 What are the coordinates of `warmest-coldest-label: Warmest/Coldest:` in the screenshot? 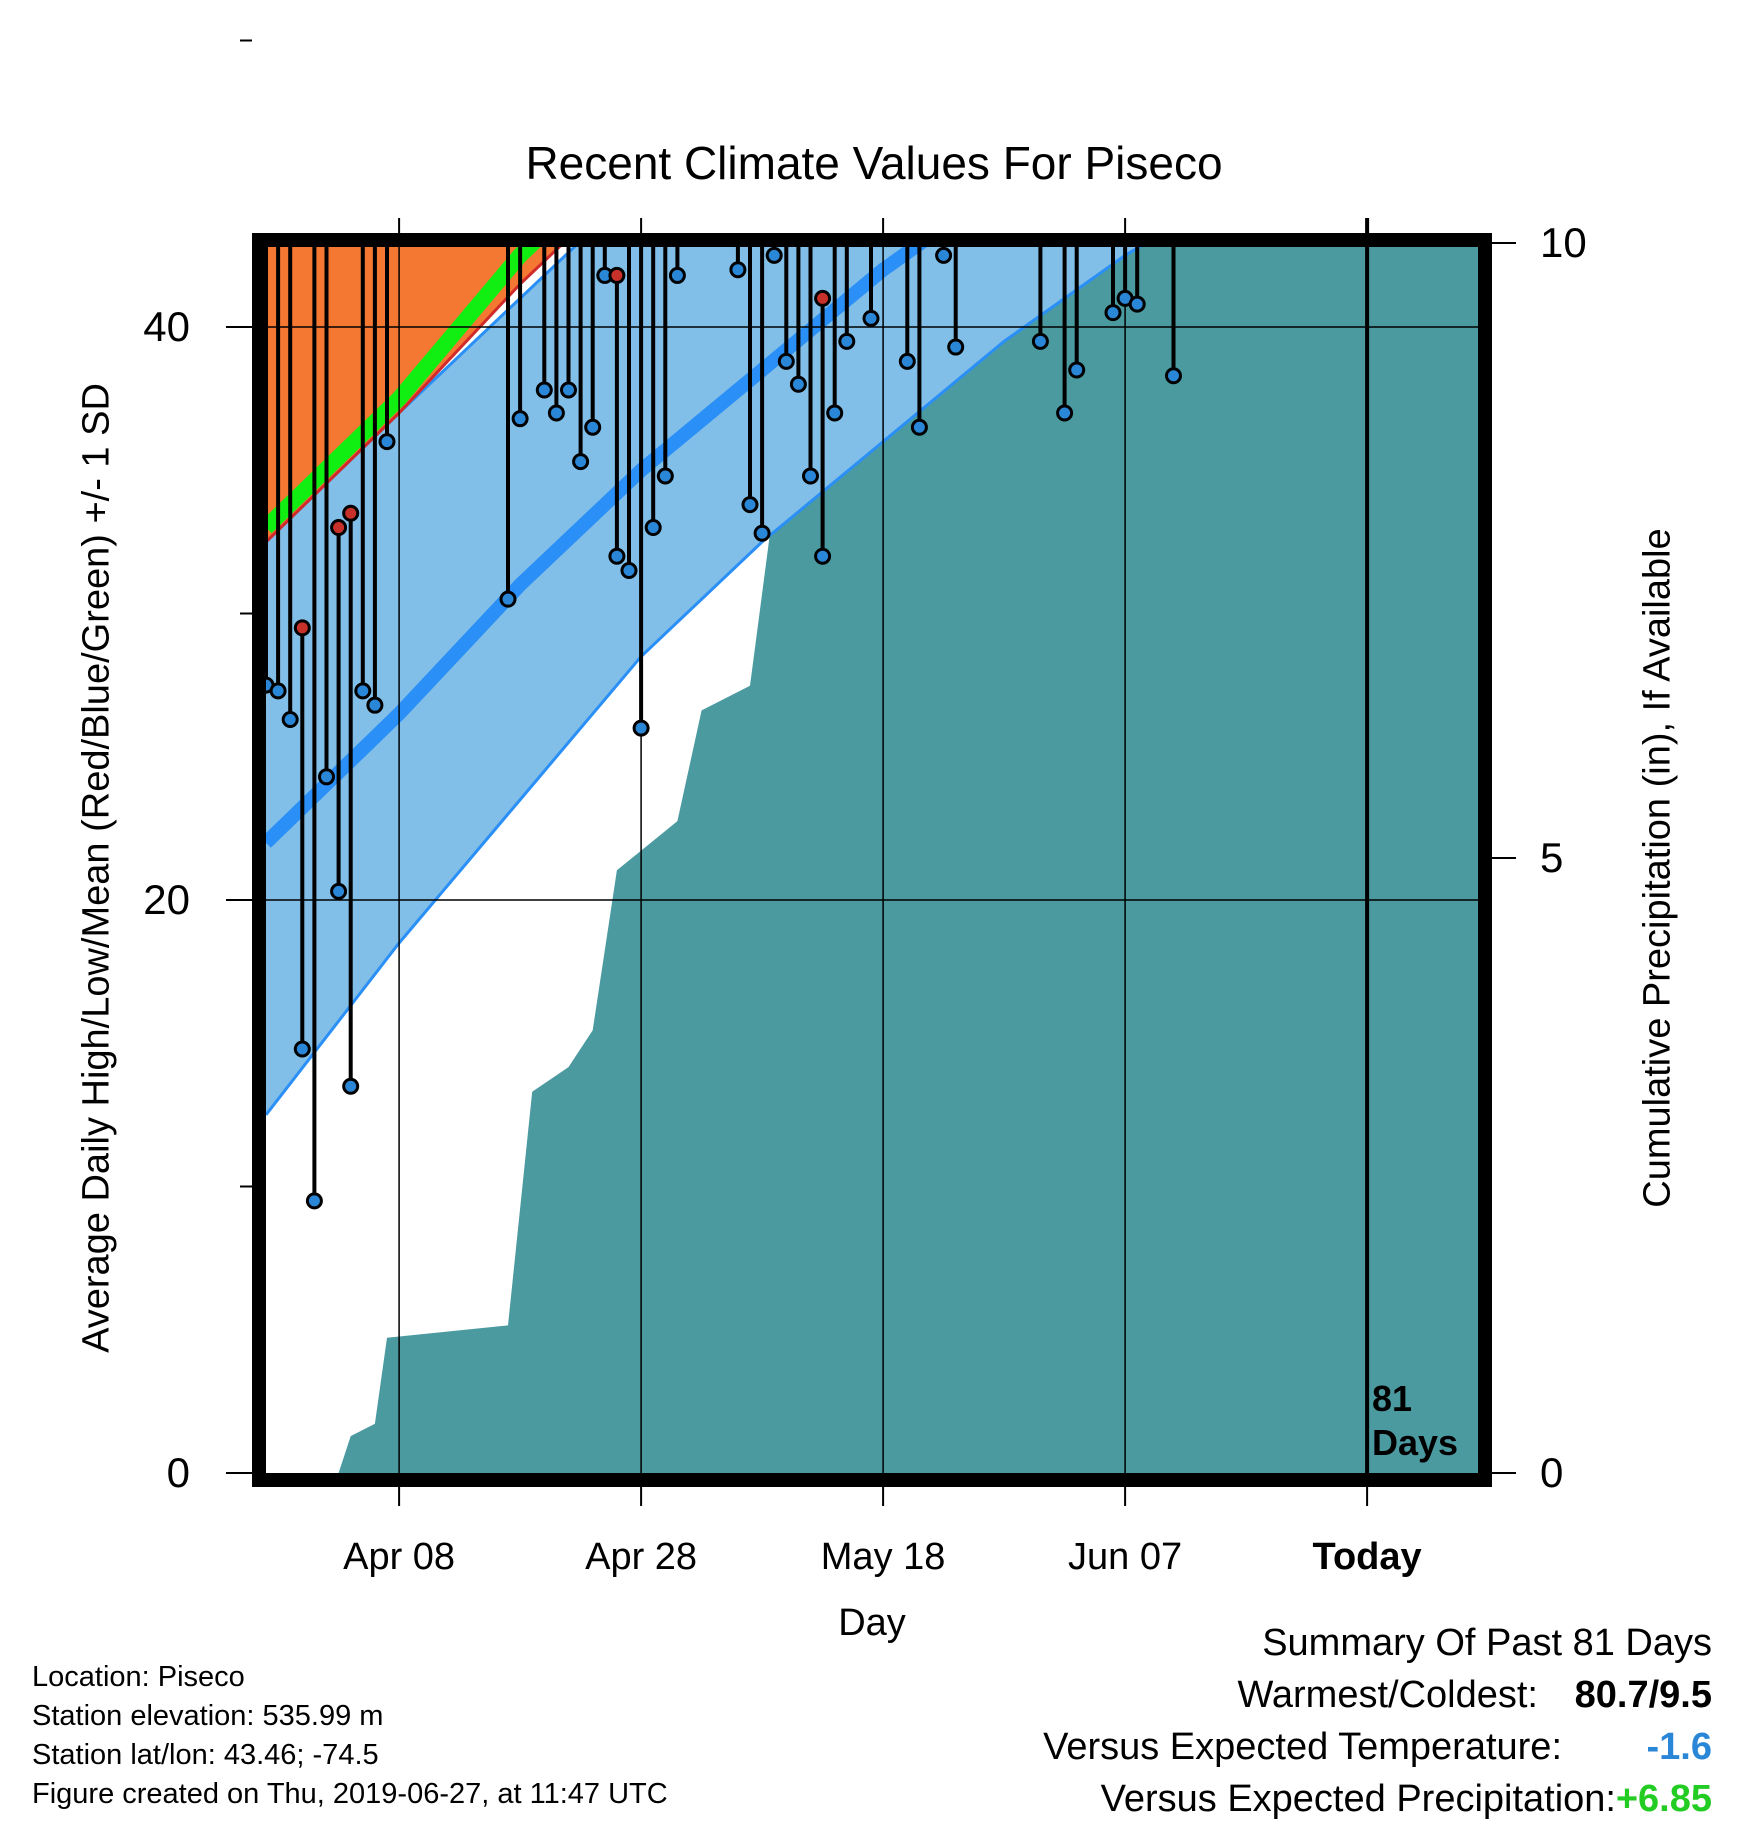 It's located at (1387, 1695).